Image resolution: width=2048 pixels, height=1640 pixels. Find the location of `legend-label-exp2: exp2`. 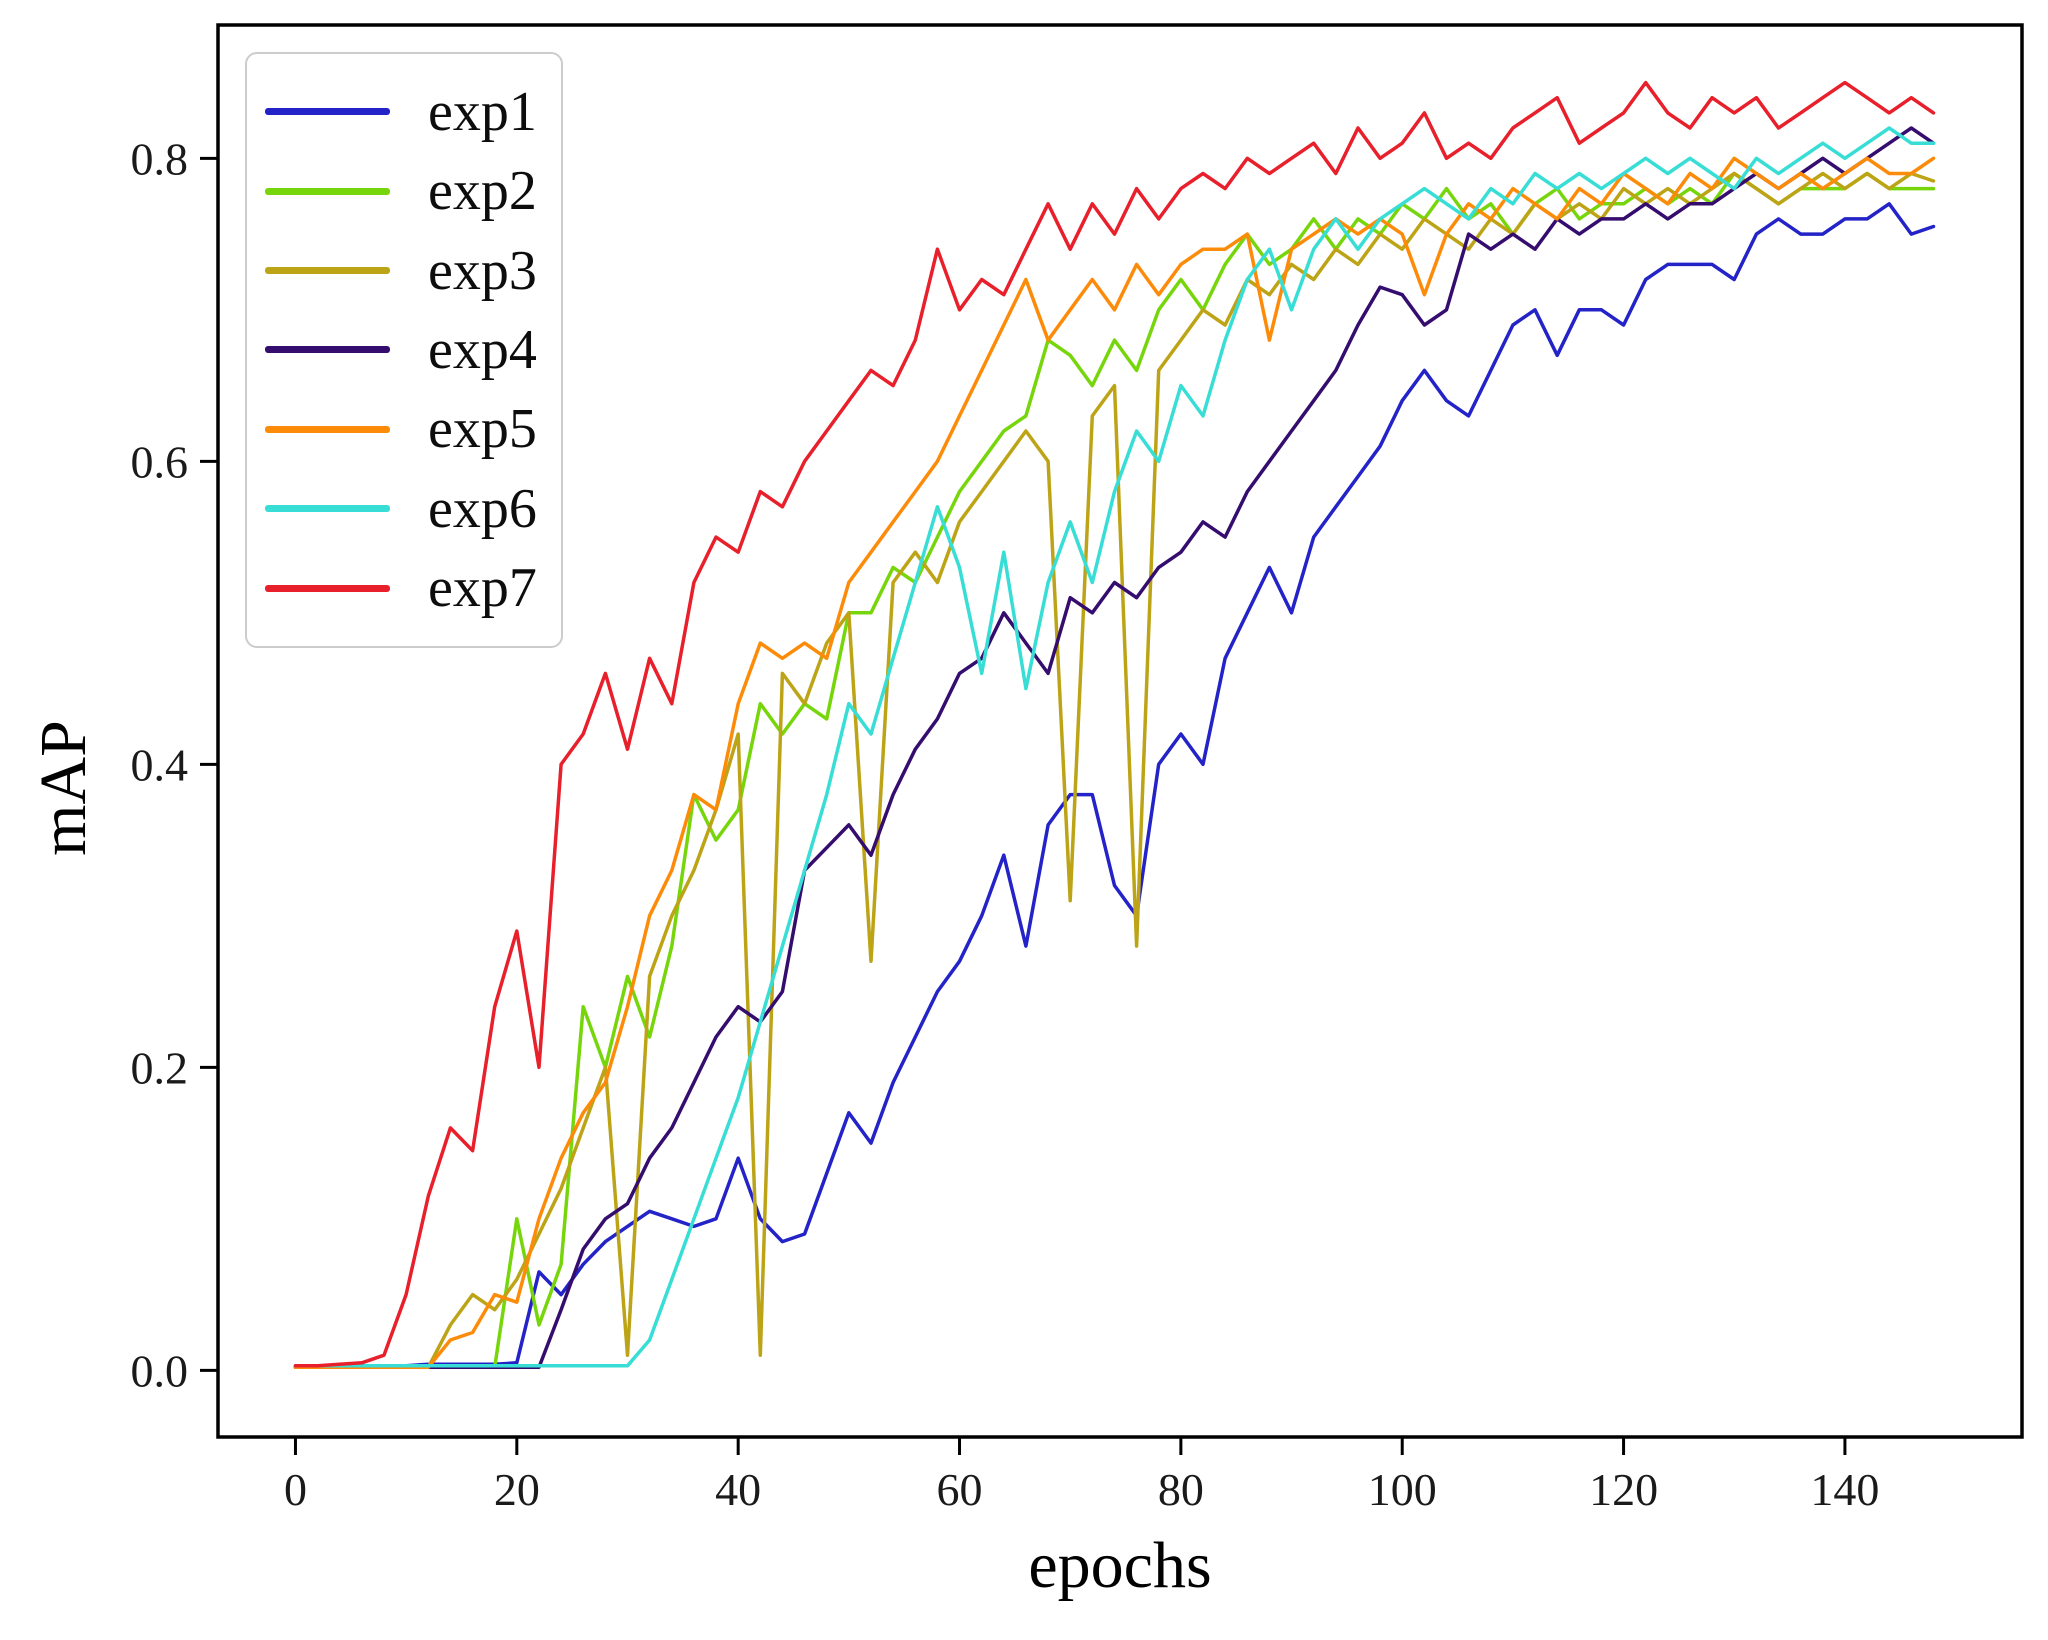

legend-label-exp2: exp2 is located at coordinates (482, 191).